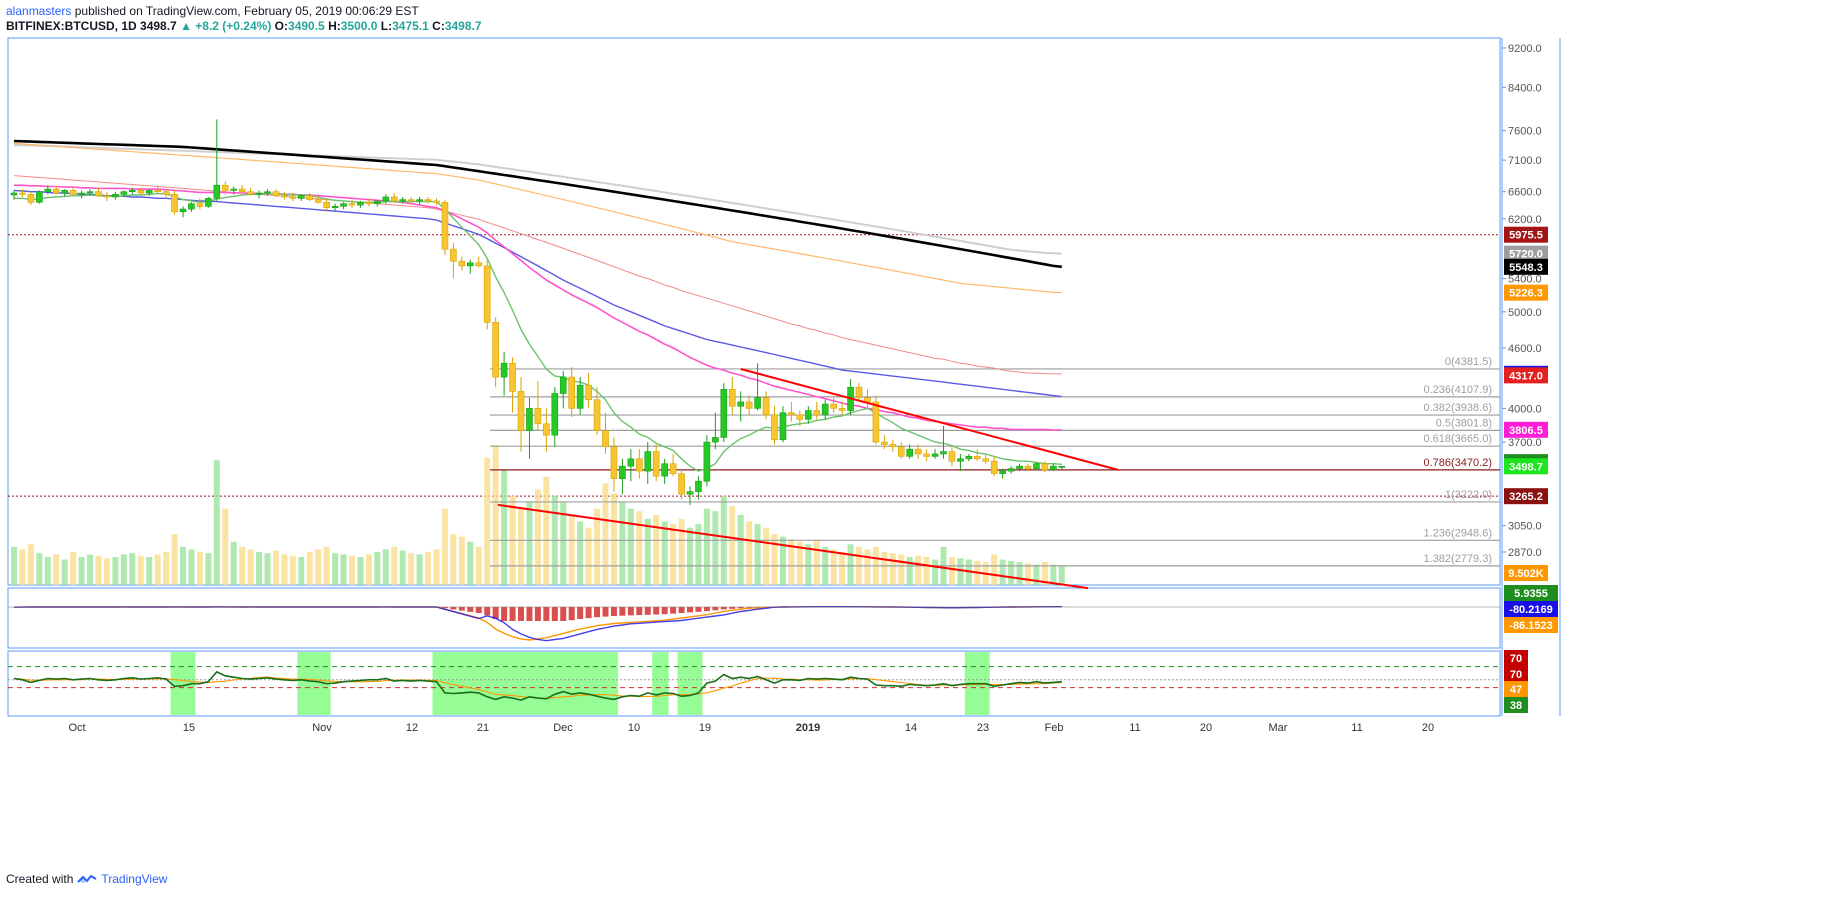 This screenshot has height=899, width=1828. I want to click on rsi-label-box, so click(1516, 705).